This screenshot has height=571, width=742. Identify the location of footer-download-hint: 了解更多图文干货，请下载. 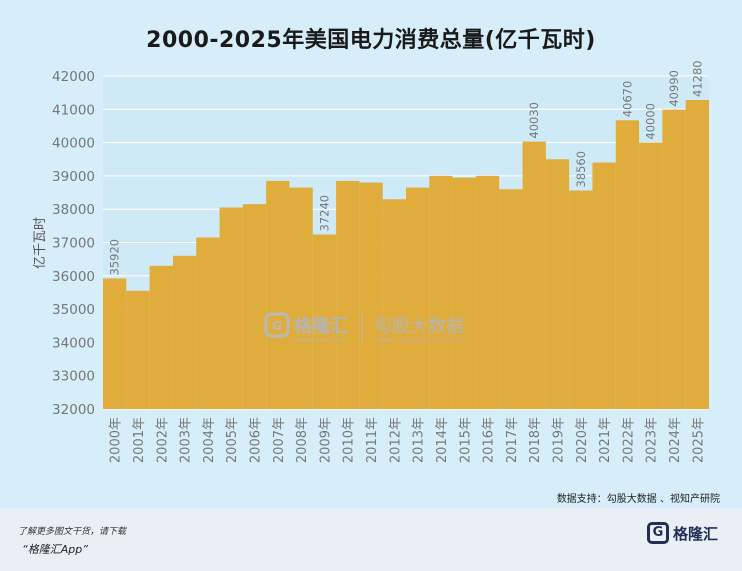
(72, 532).